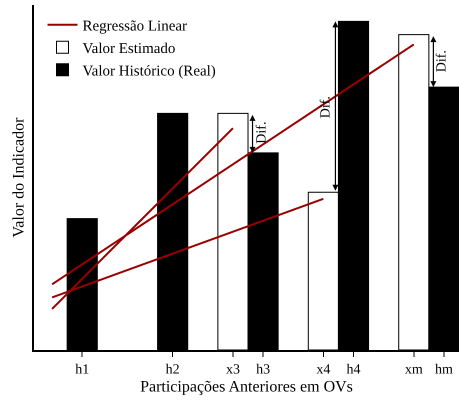 The width and height of the screenshot is (459, 401). I want to click on y-axis-title: Valor do Indicador, so click(19, 177).